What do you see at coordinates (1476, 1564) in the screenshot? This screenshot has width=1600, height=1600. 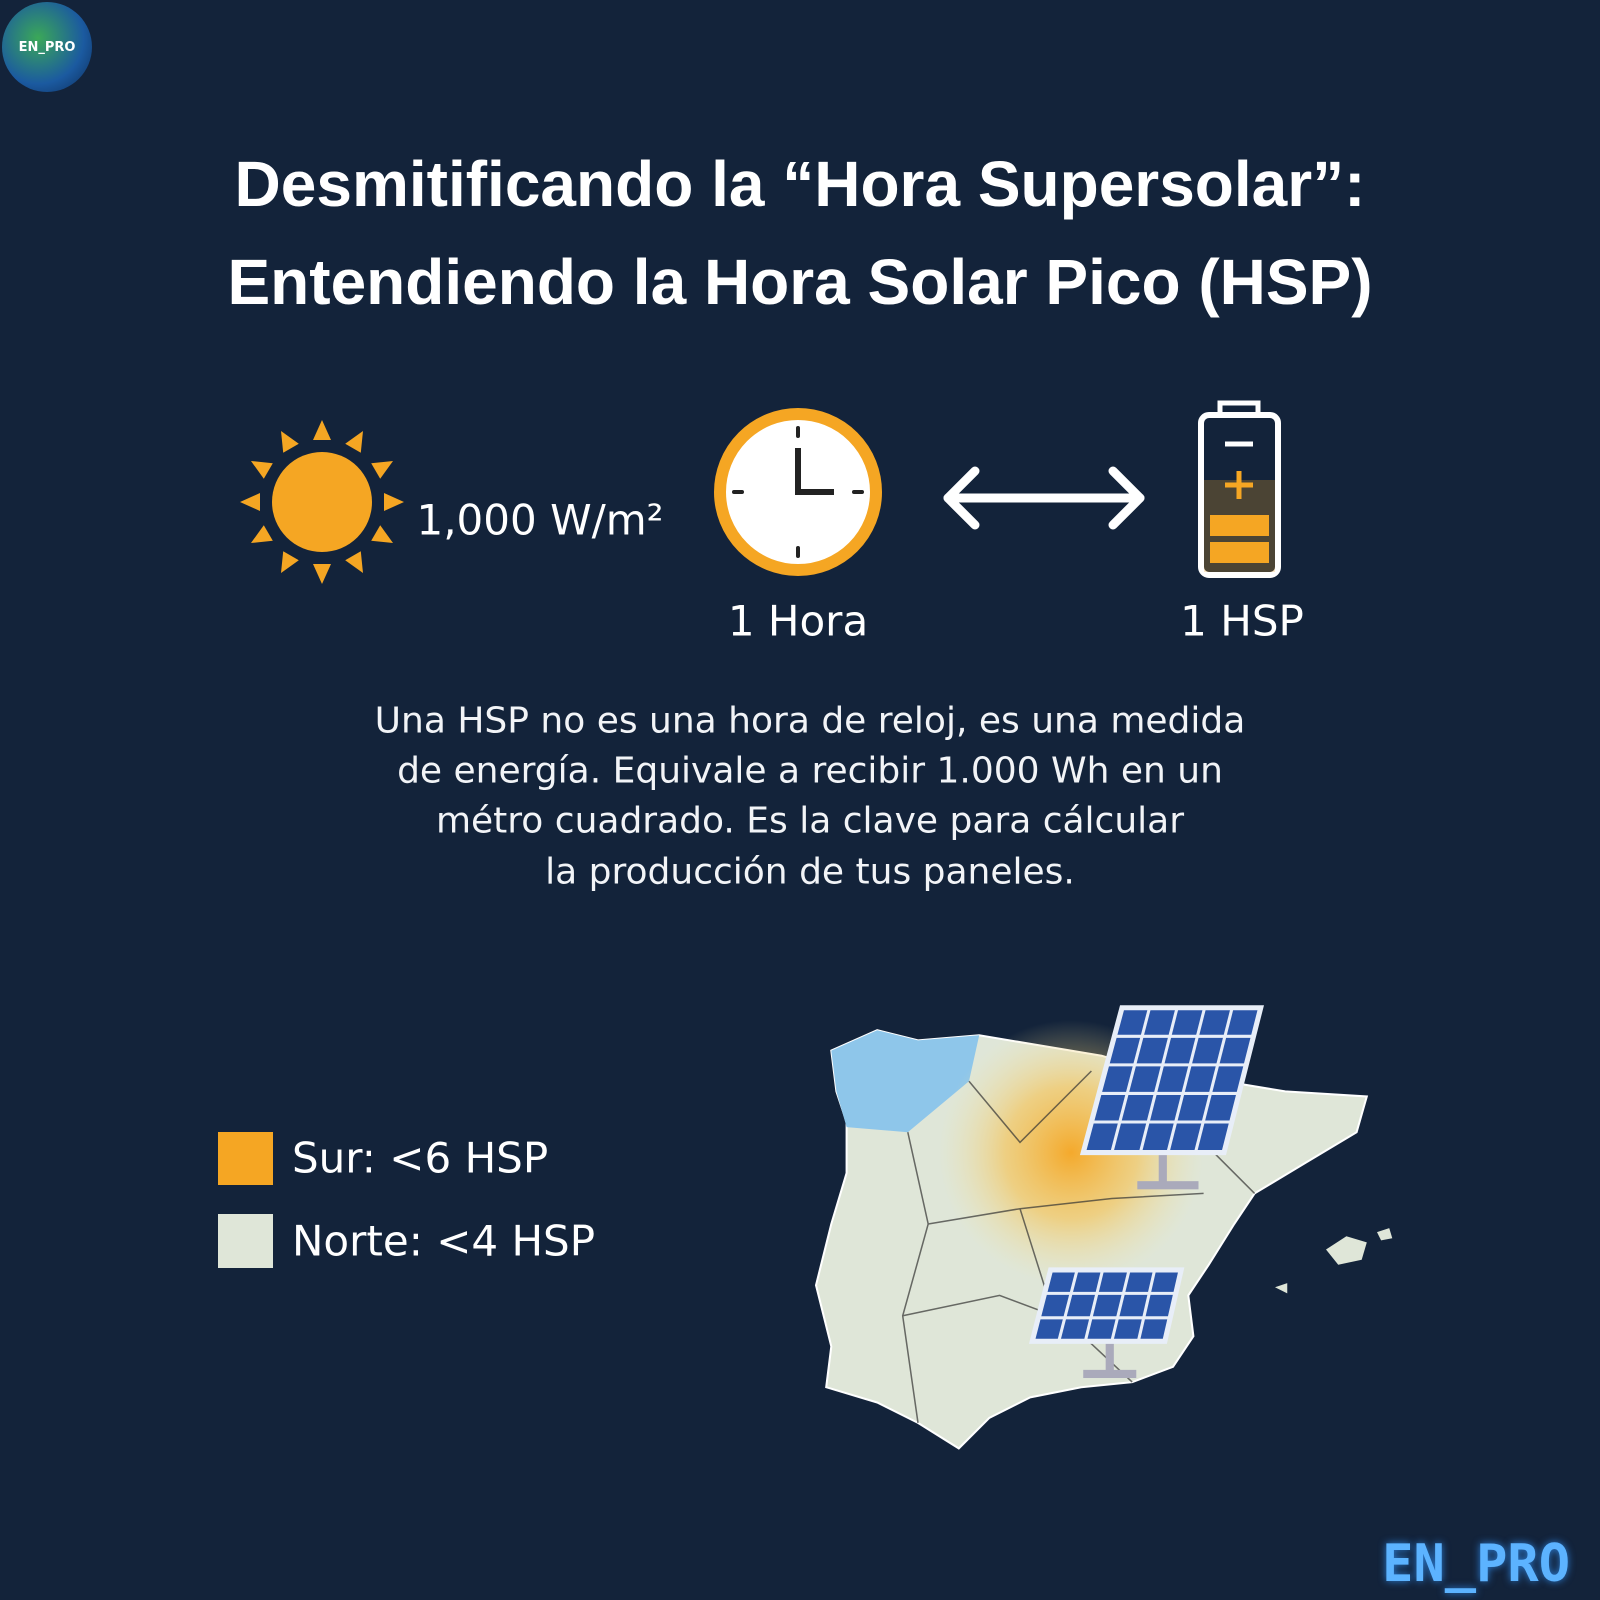 I see `footer-brand: EN_PRO` at bounding box center [1476, 1564].